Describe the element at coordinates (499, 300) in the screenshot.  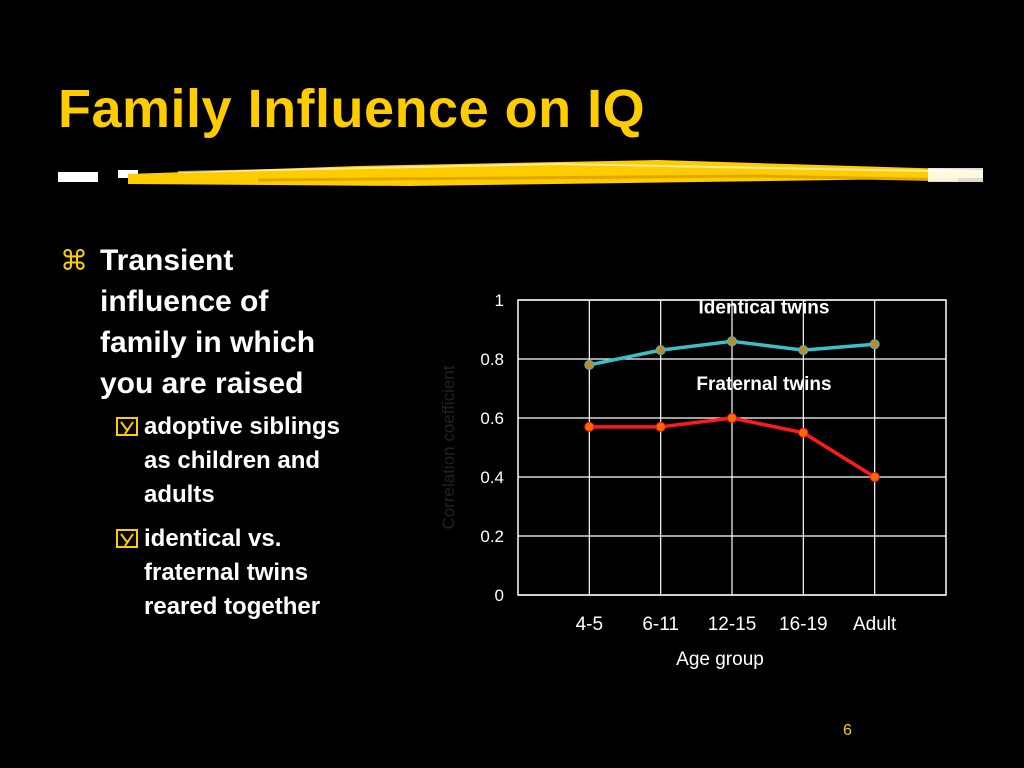
I see `y-tick-label: 1` at that location.